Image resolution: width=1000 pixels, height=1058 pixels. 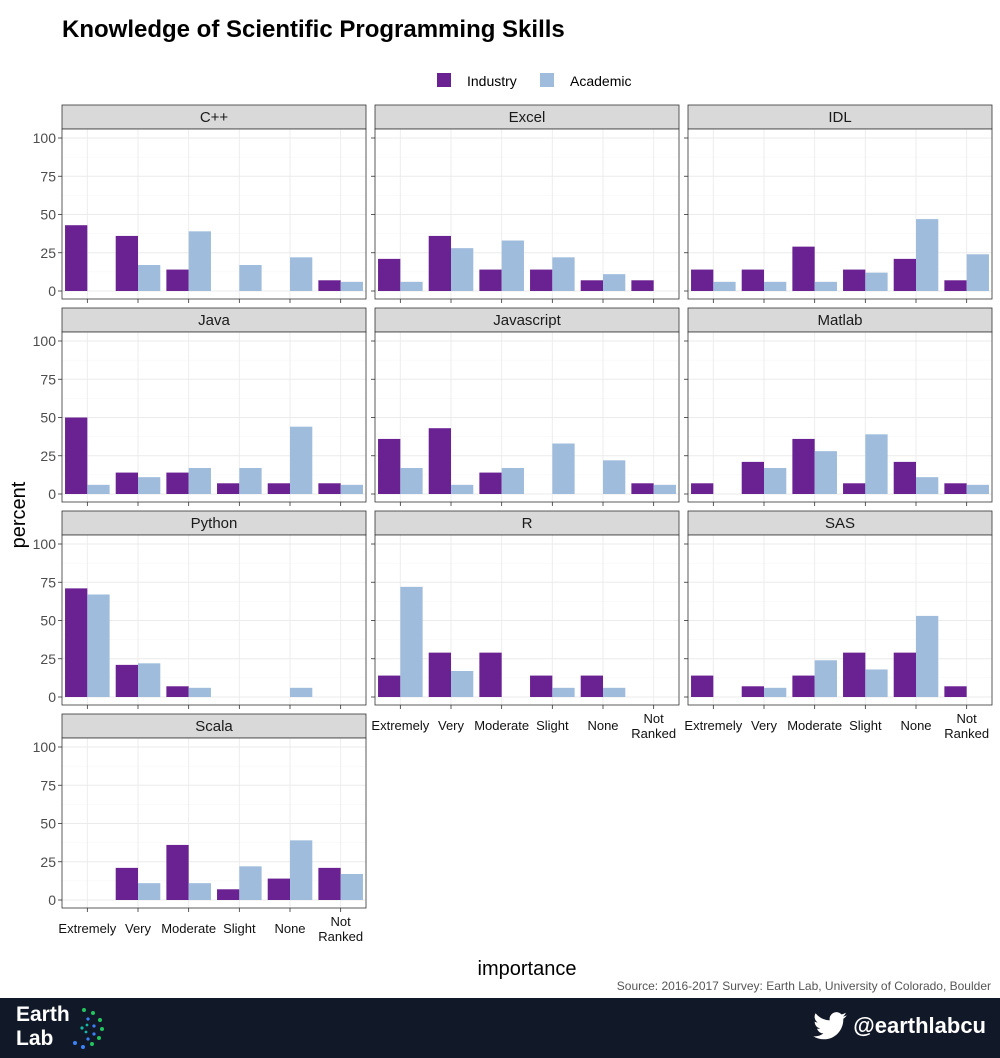 I want to click on twitter-bird-icon, so click(x=830, y=1026).